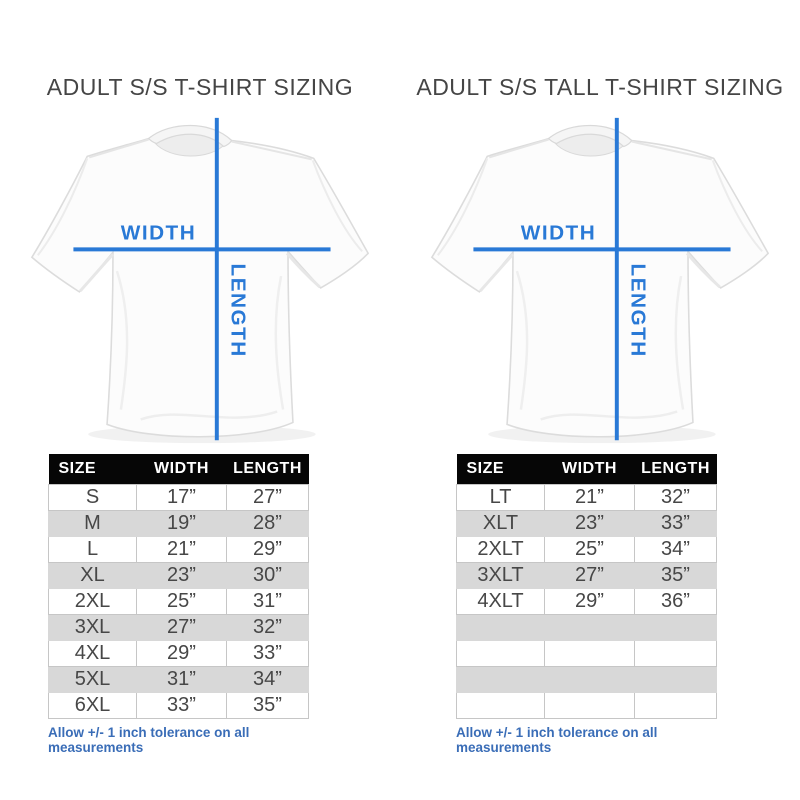  Describe the element at coordinates (92, 523) in the screenshot. I see `cell-size: M` at that location.